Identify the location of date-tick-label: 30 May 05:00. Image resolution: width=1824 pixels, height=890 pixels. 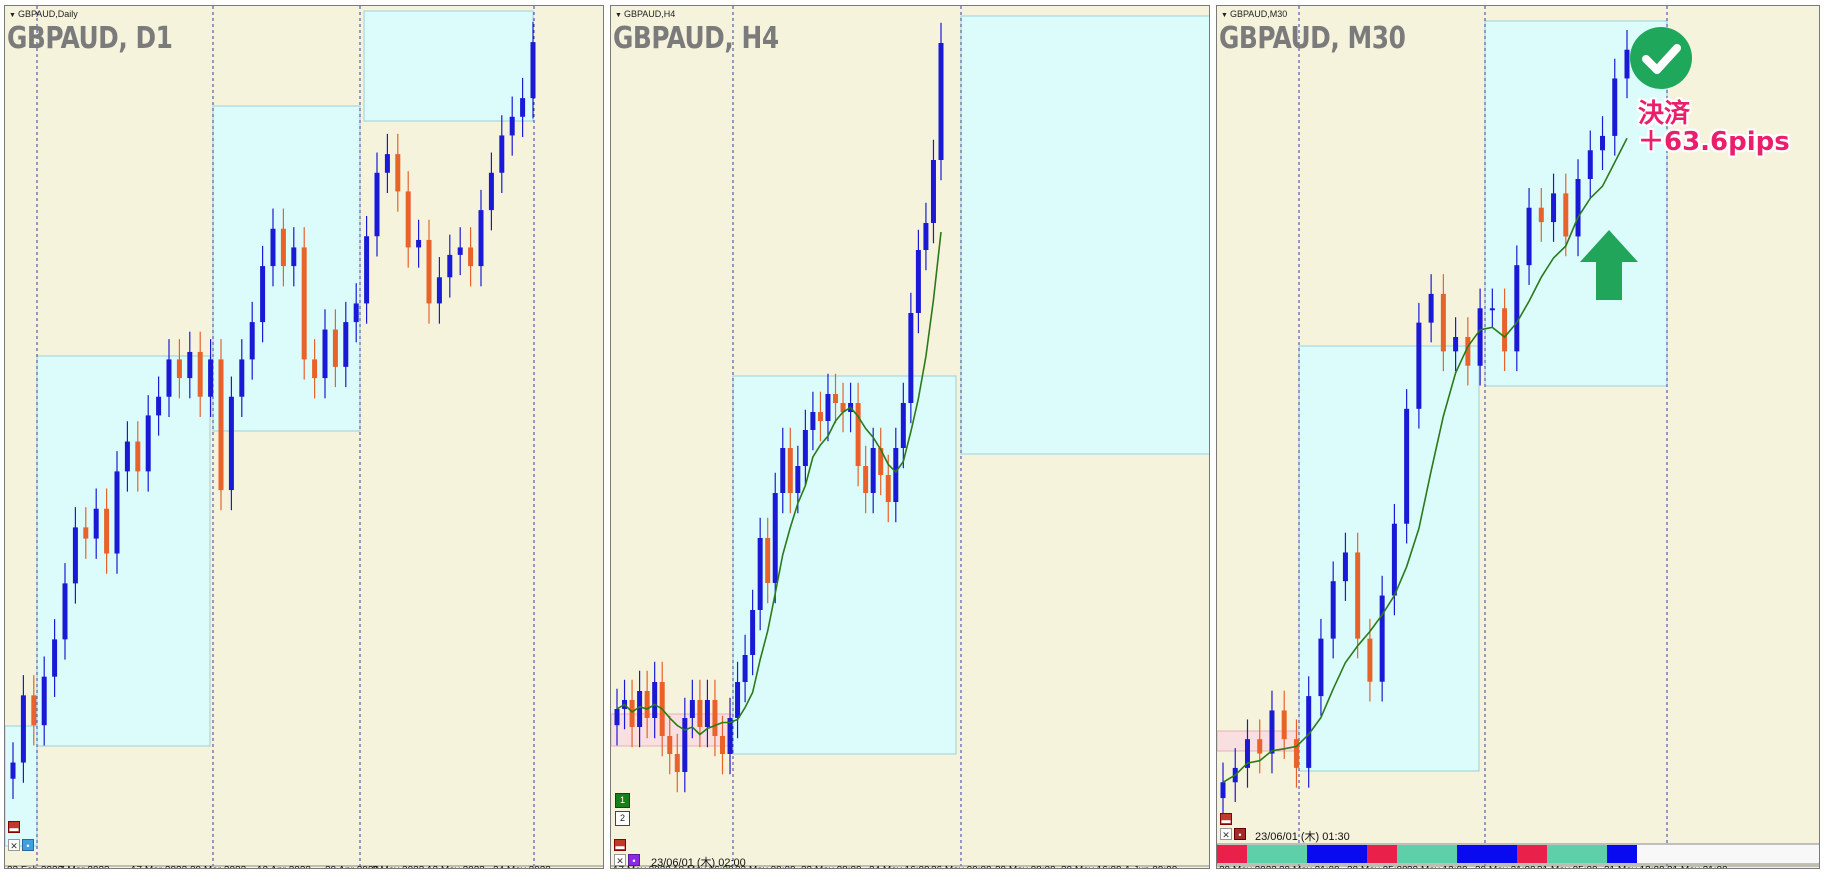
(1377, 867).